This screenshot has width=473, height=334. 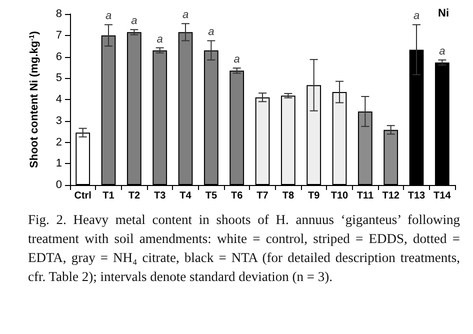 What do you see at coordinates (59, 14) in the screenshot?
I see `y-tick-label: 8` at bounding box center [59, 14].